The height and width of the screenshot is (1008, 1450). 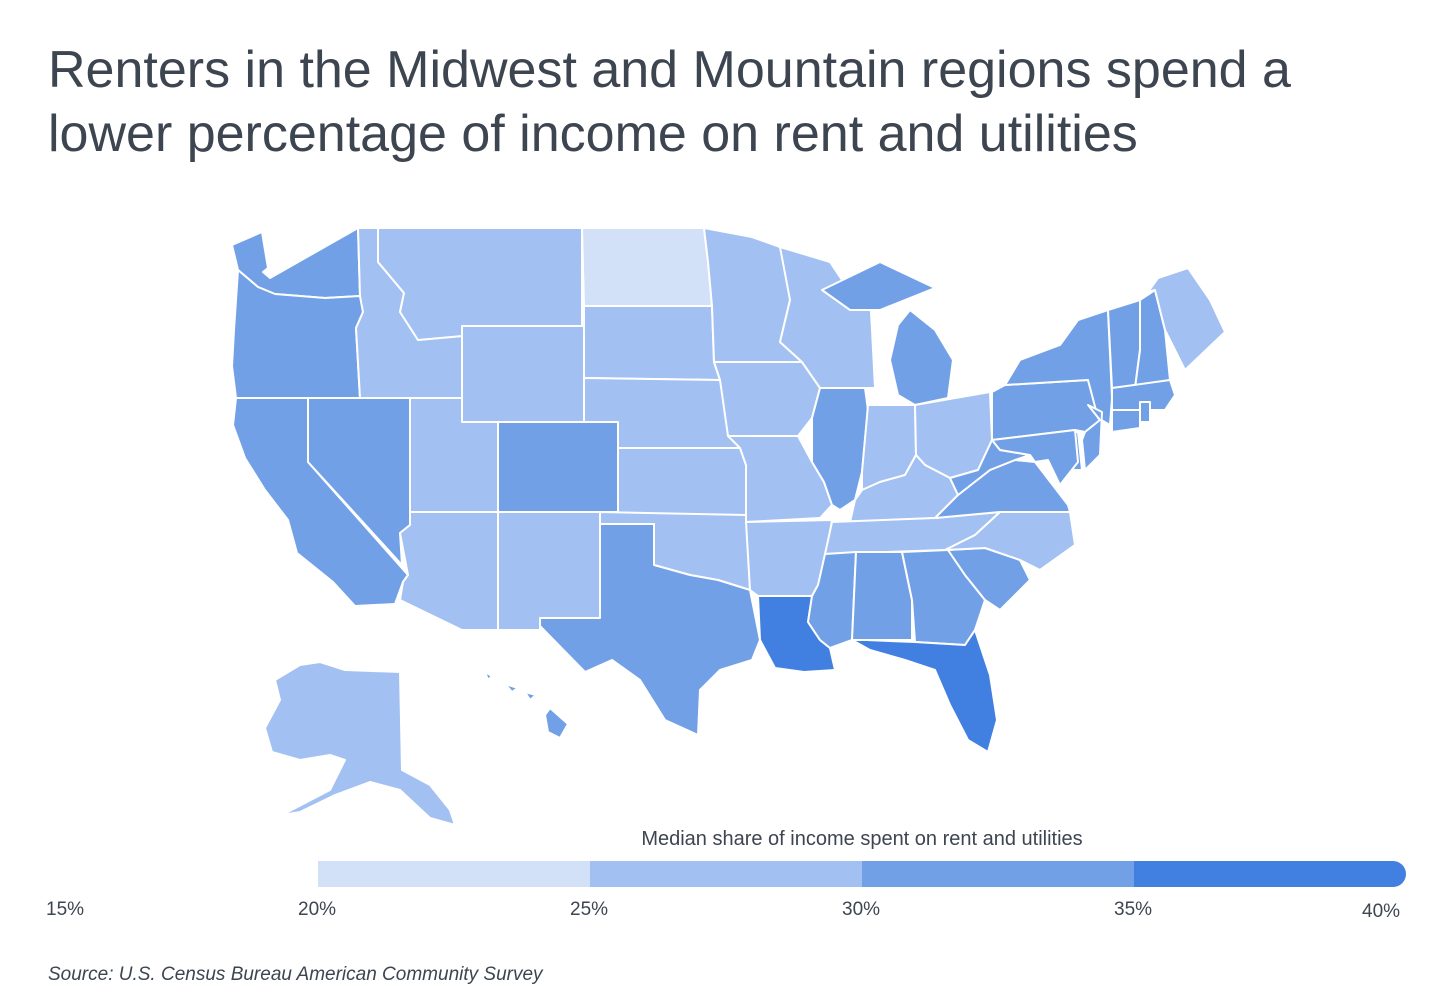 What do you see at coordinates (650, 629) in the screenshot?
I see `state-tx` at bounding box center [650, 629].